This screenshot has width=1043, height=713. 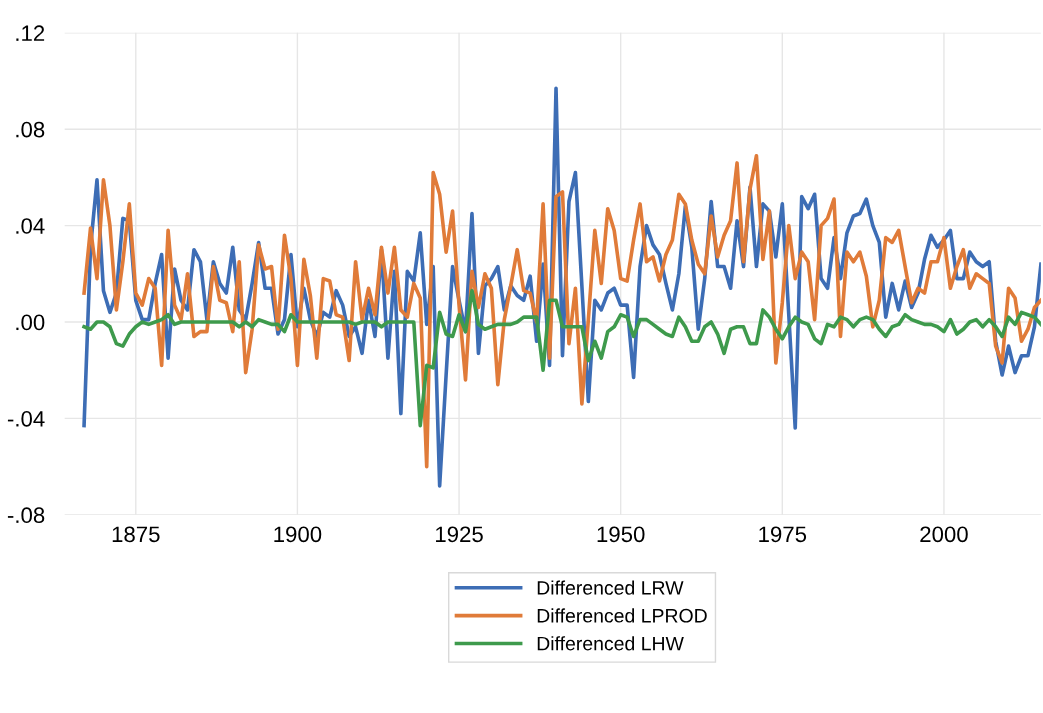 I want to click on legend-label: Differenced LRW, so click(x=610, y=587).